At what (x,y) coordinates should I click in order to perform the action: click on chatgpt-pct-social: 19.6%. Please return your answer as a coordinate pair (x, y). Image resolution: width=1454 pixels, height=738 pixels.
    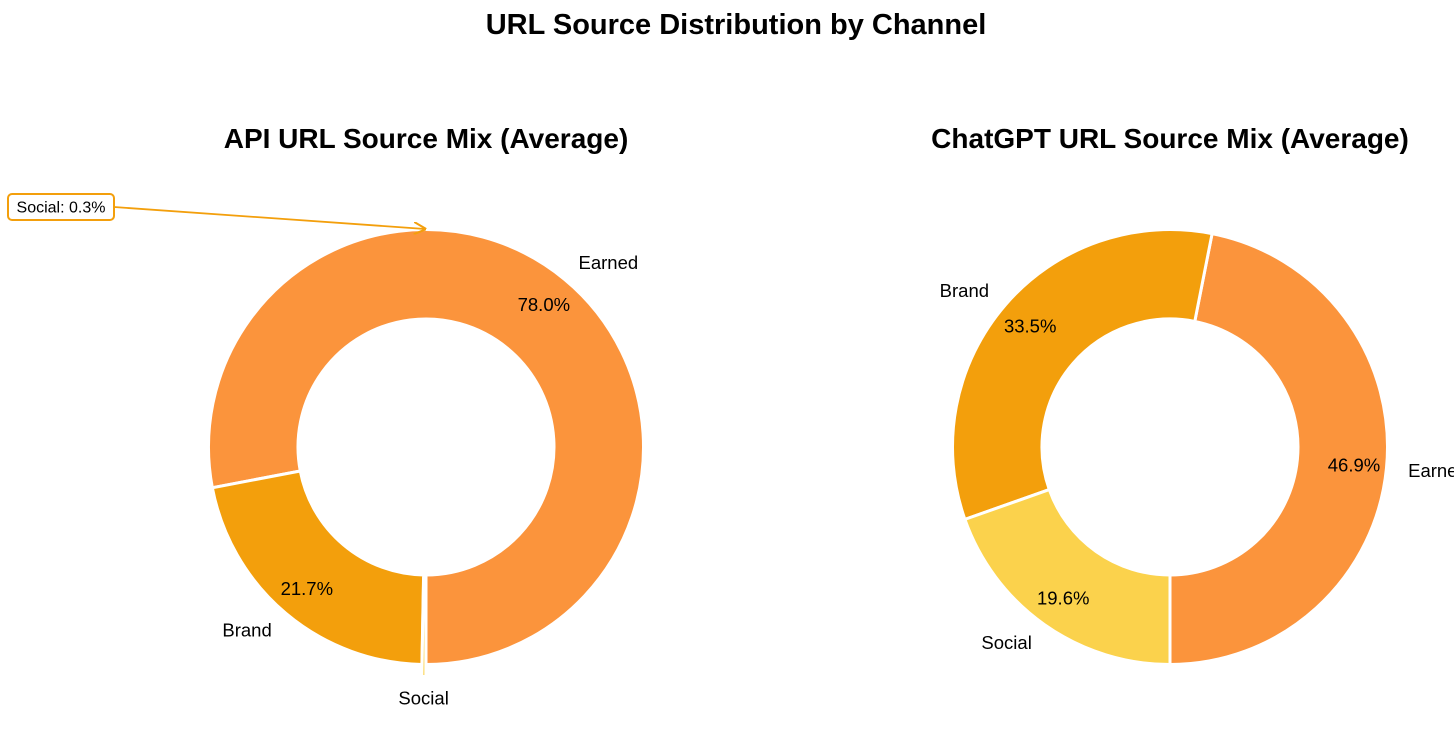
    Looking at the image, I should click on (1063, 597).